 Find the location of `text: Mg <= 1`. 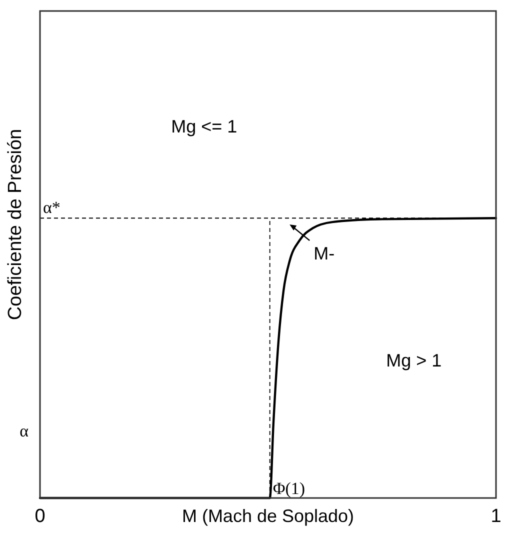

text: Mg <= 1 is located at coordinates (204, 126).